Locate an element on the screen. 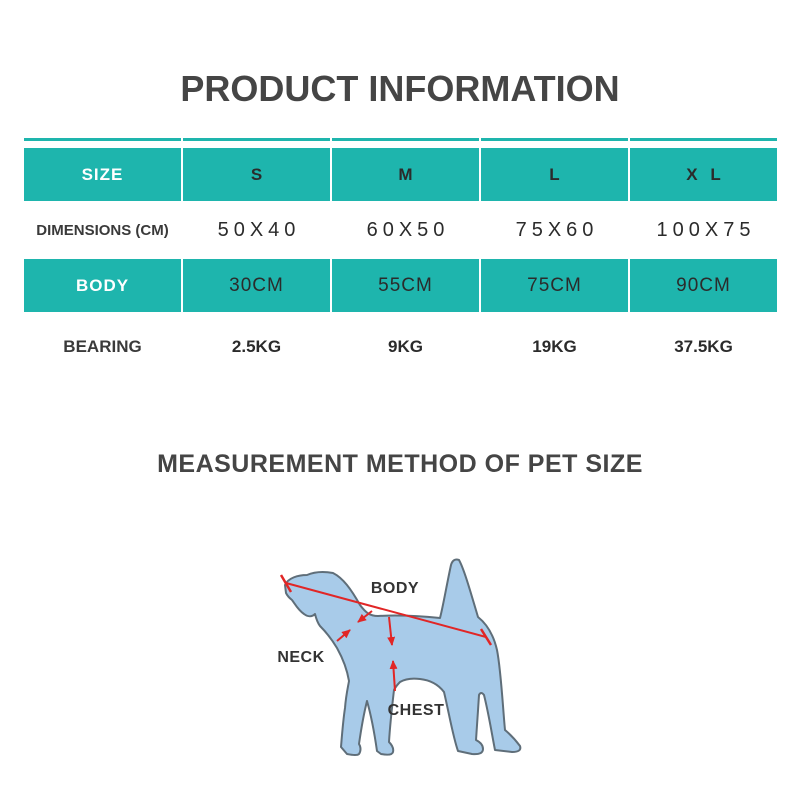  size-col-m: M is located at coordinates (405, 174).